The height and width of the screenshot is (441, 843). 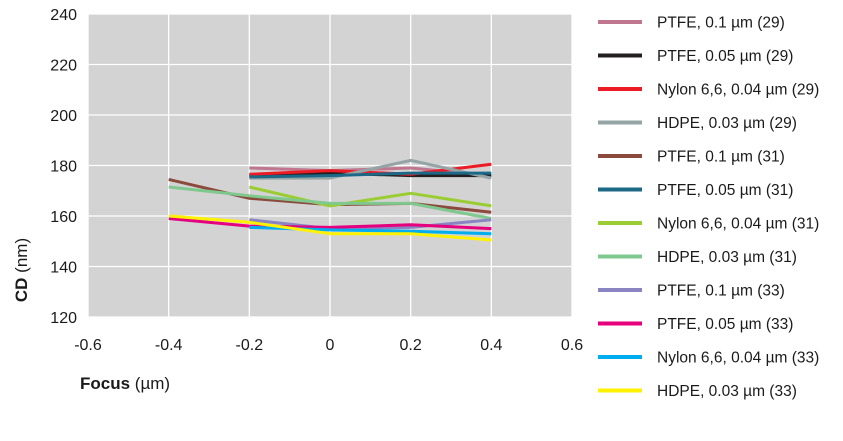 I want to click on y-tick-label: 160, so click(x=63, y=217).